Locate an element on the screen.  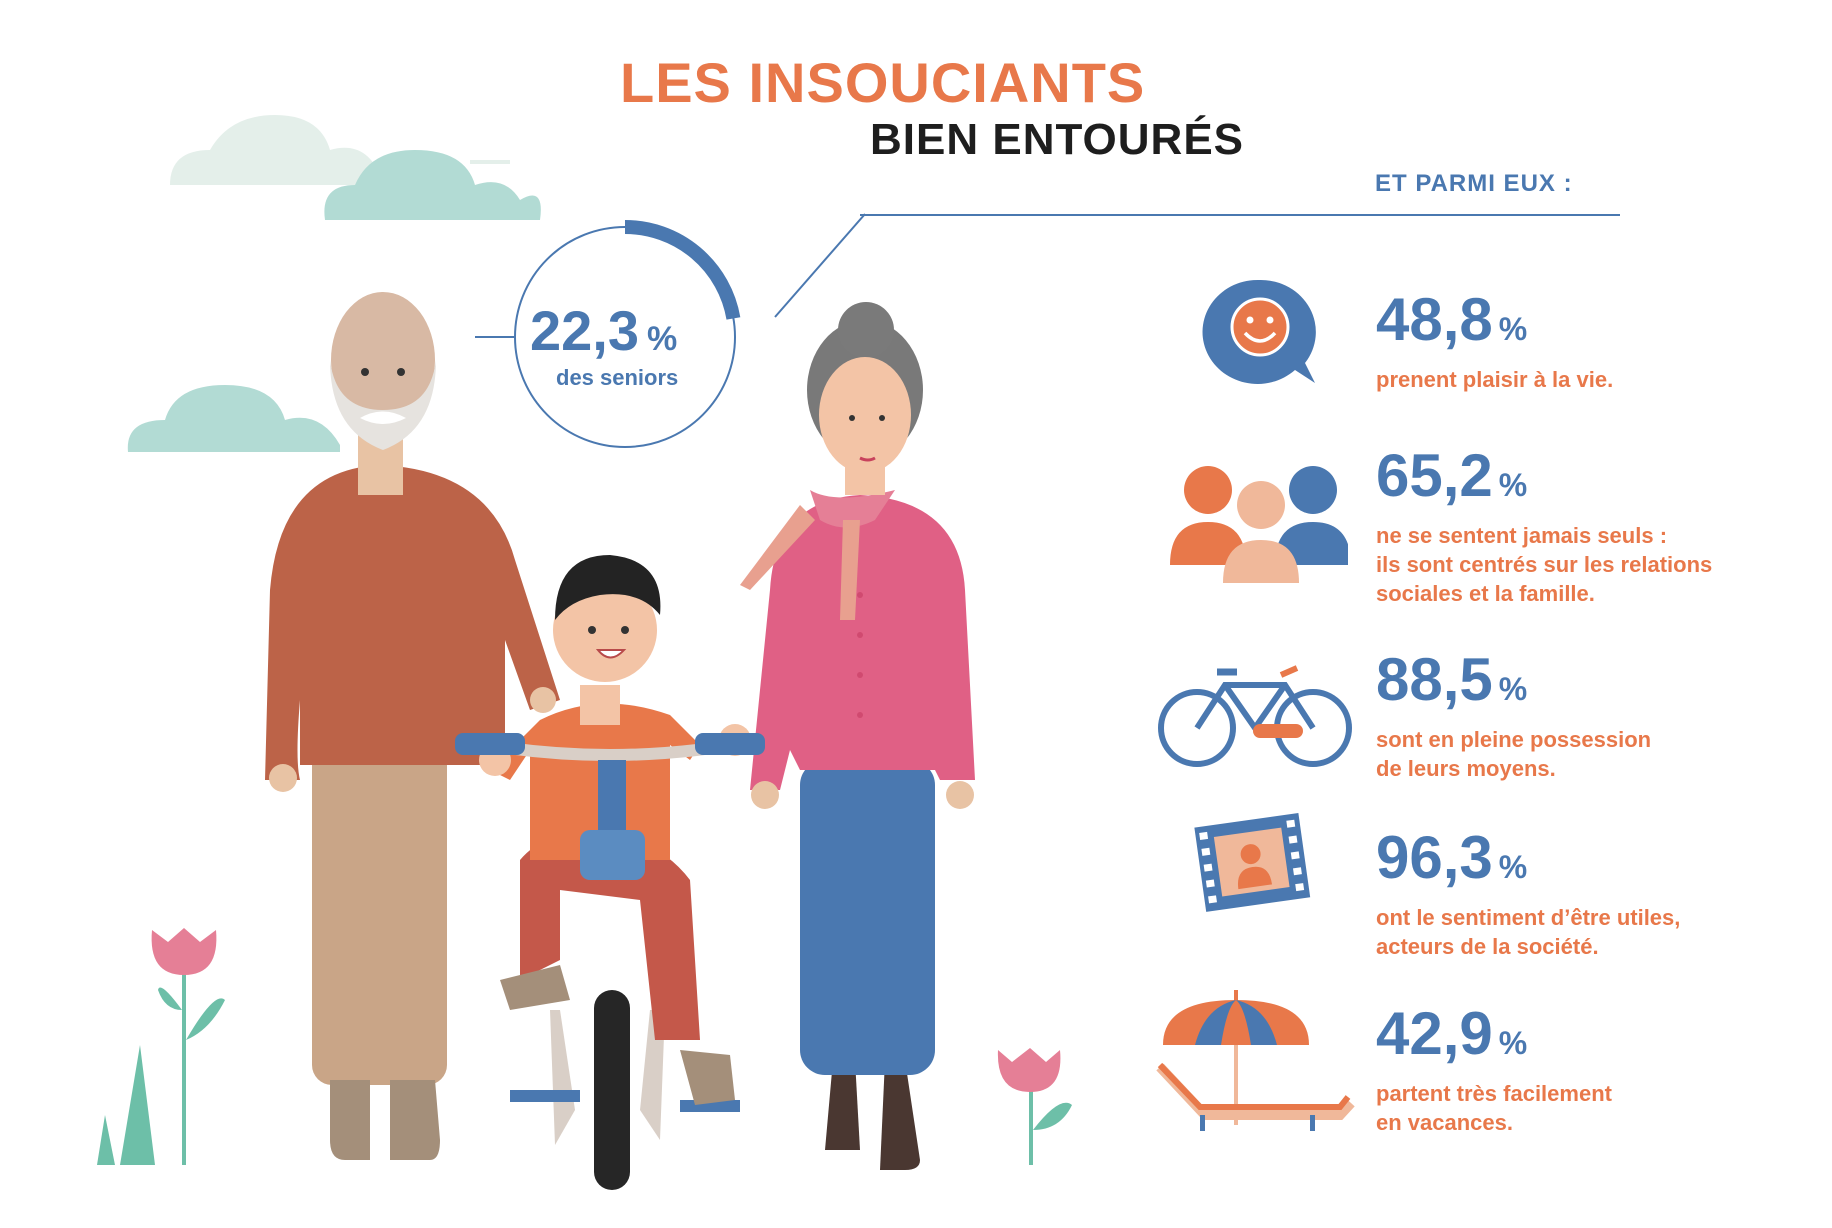
page-title-line2: BIEN ENTOURÉS is located at coordinates (1057, 139).